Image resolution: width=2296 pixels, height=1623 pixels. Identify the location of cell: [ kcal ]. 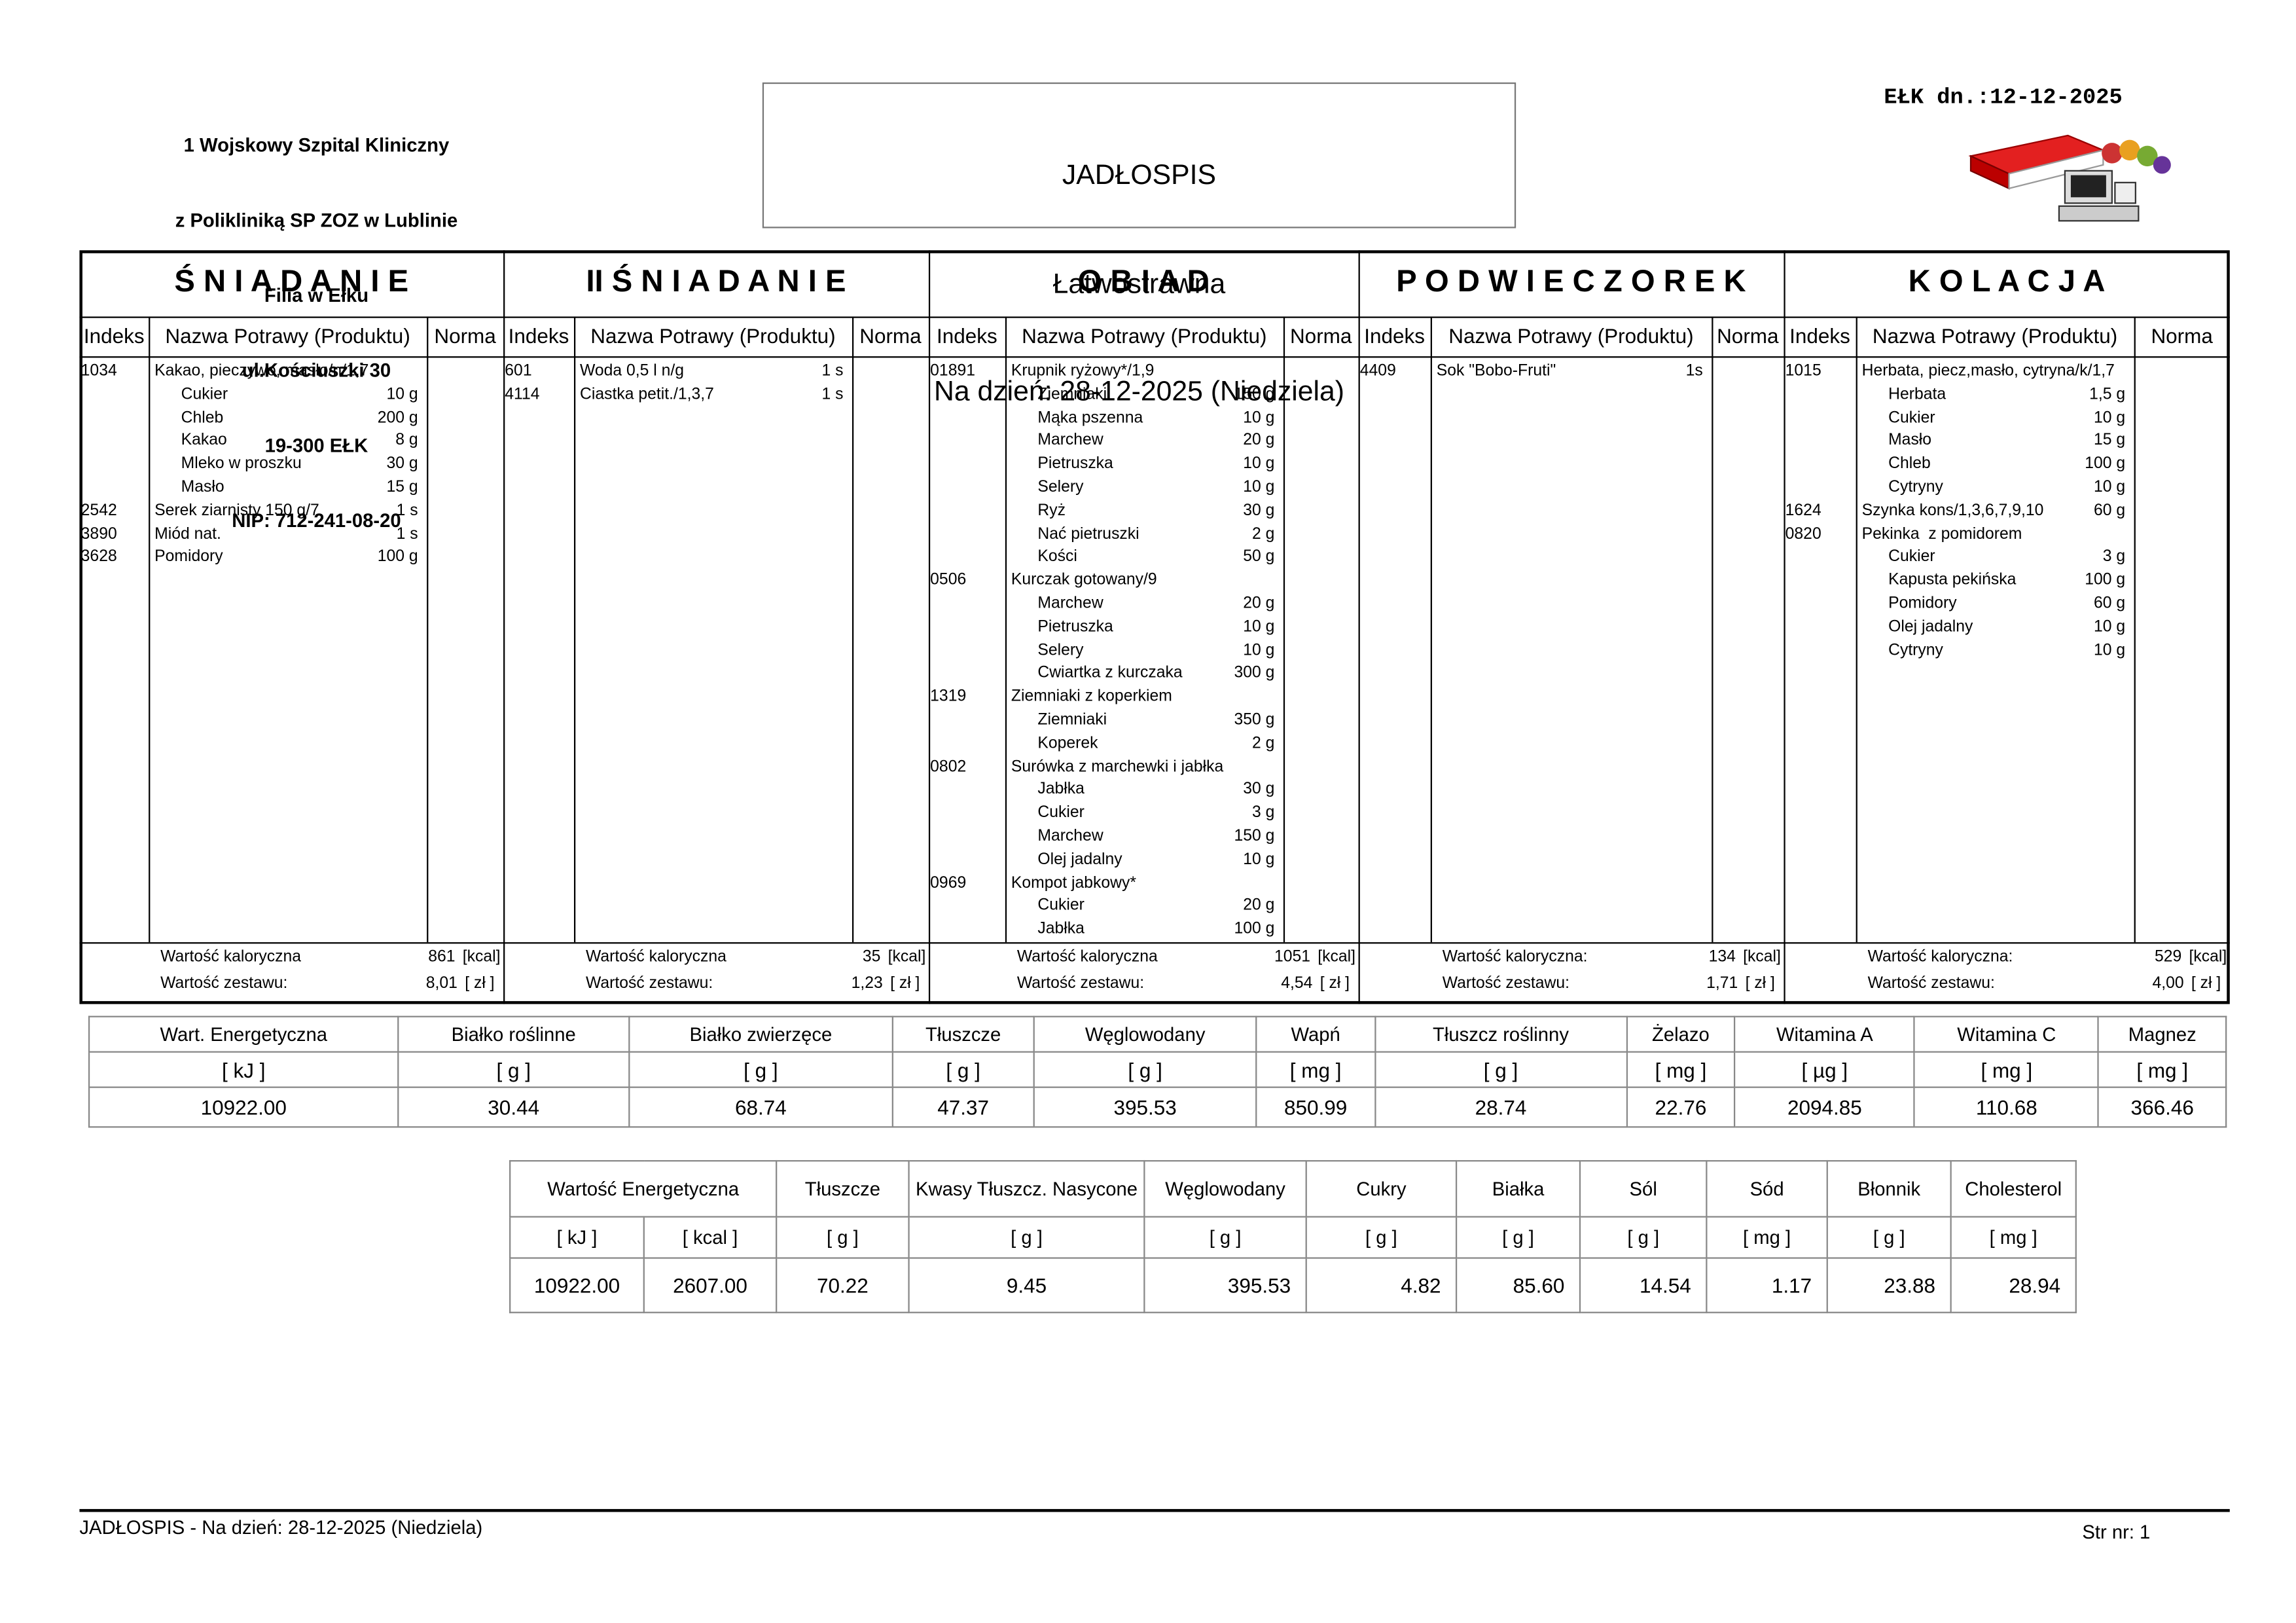
(710, 1237).